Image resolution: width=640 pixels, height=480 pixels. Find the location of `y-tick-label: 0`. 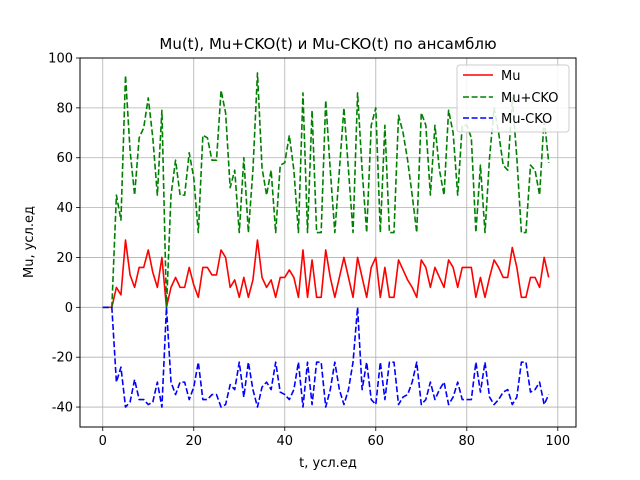

y-tick-label: 0 is located at coordinates (69, 308).